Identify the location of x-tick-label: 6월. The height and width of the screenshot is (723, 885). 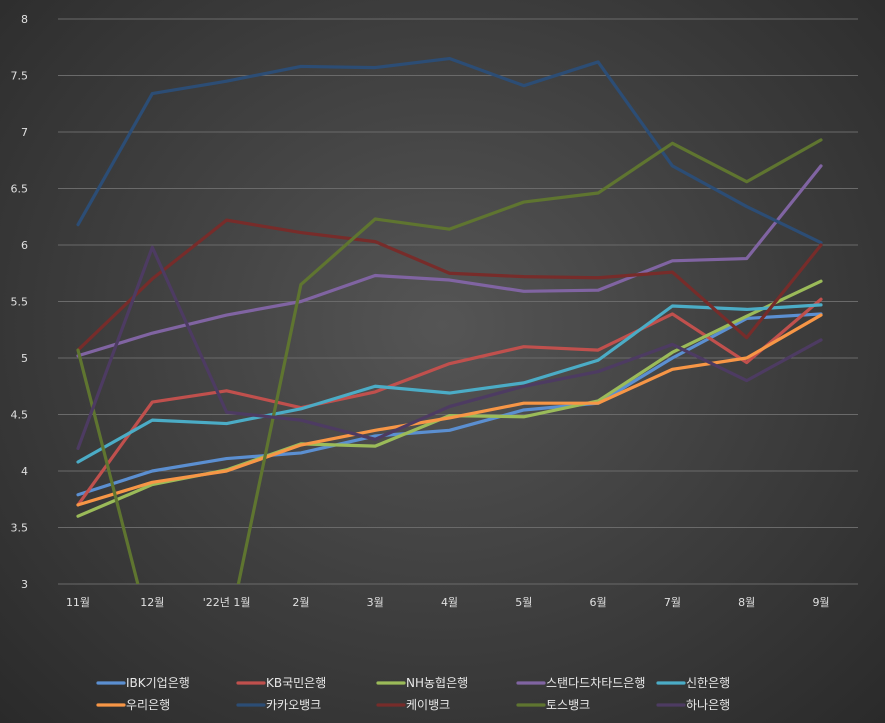
(598, 602).